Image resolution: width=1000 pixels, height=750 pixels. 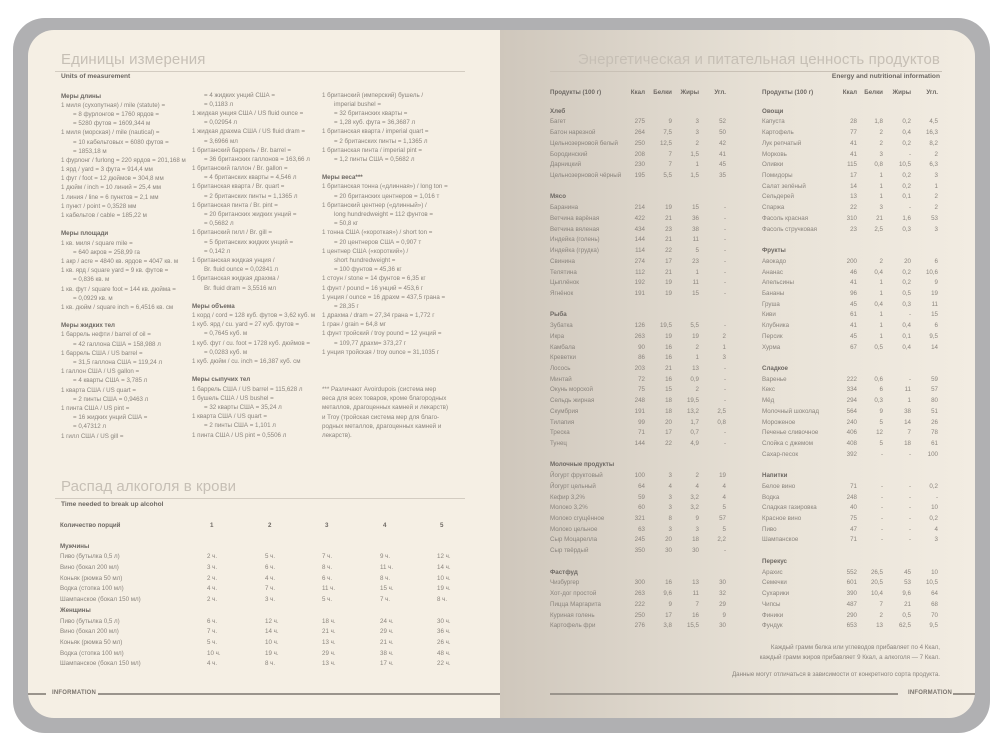 I want to click on units-line: = 20 центнеров США = 0,907 т, so click(x=378, y=242).